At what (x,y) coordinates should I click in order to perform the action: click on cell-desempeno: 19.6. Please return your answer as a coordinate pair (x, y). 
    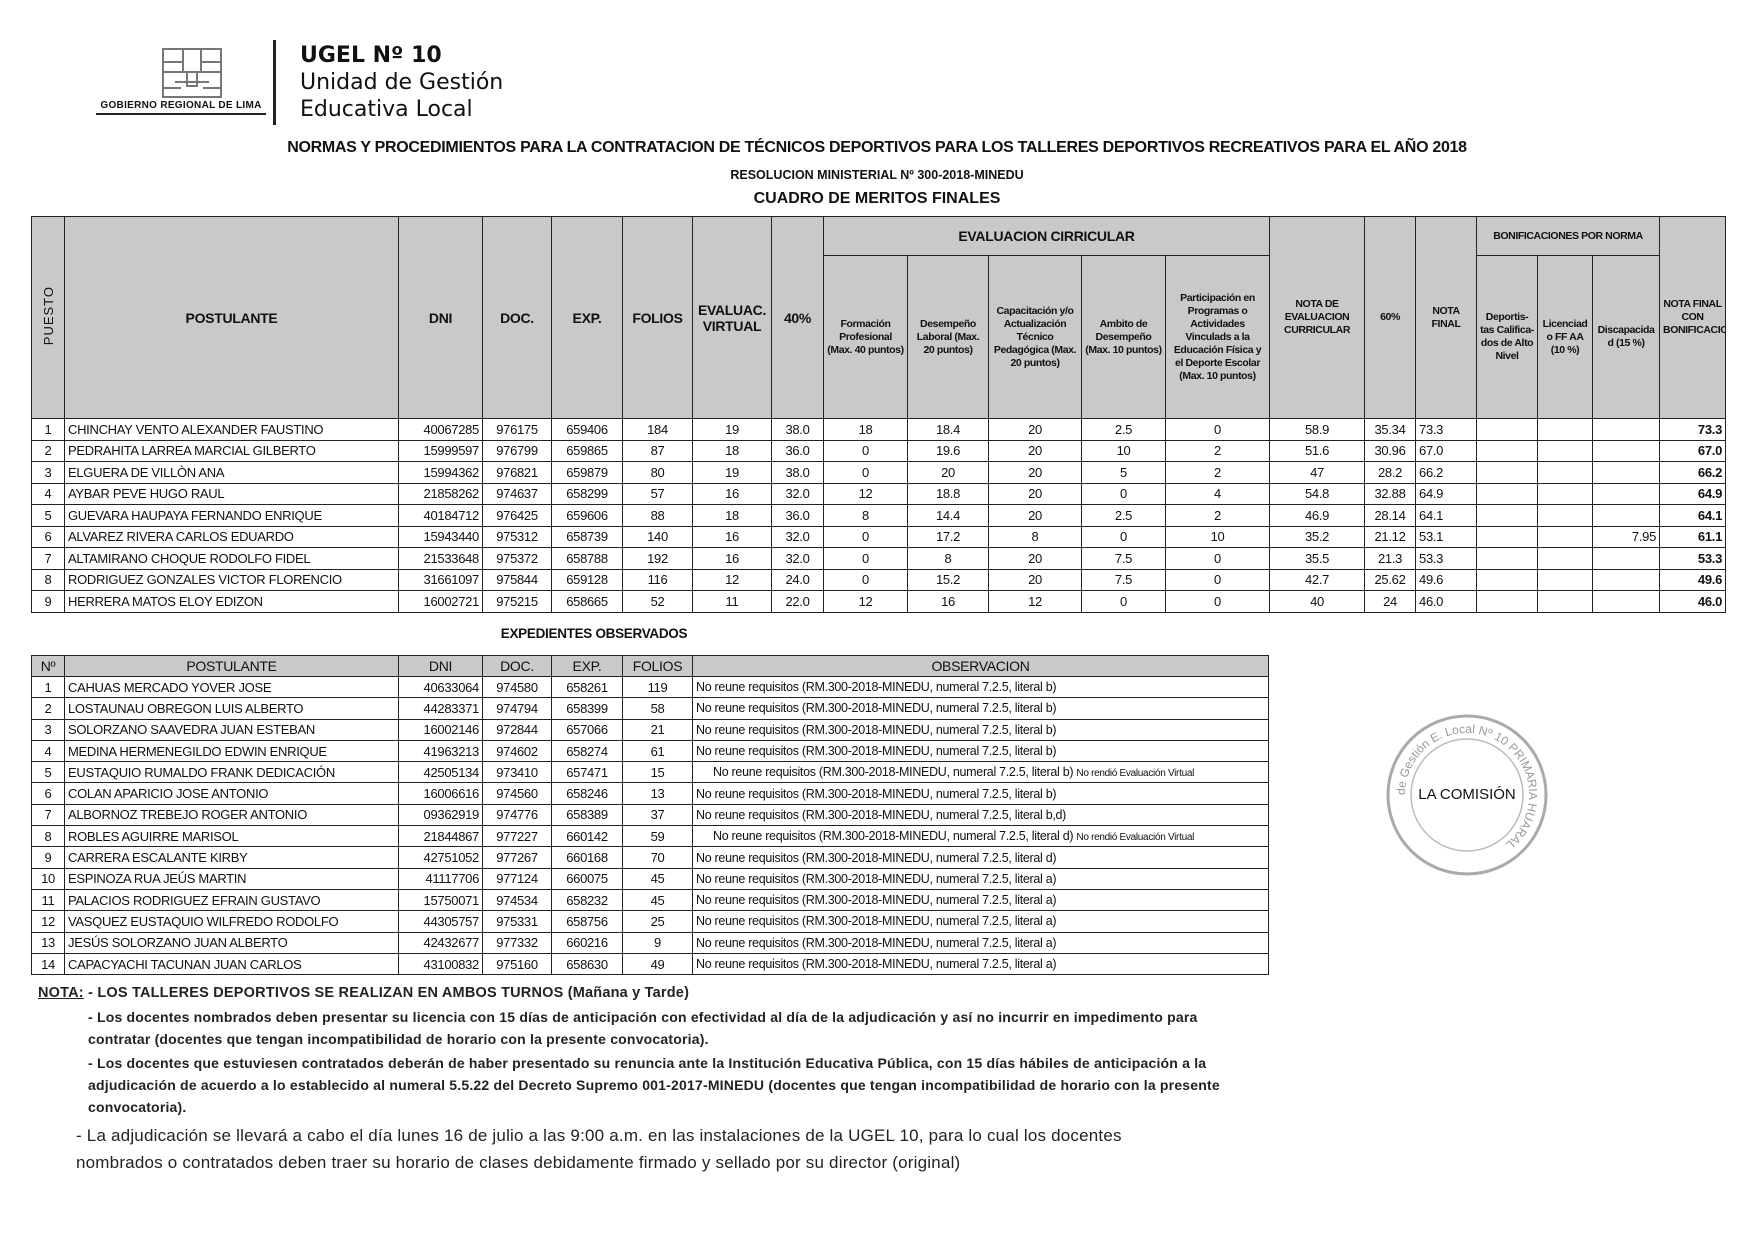
    Looking at the image, I should click on (948, 450).